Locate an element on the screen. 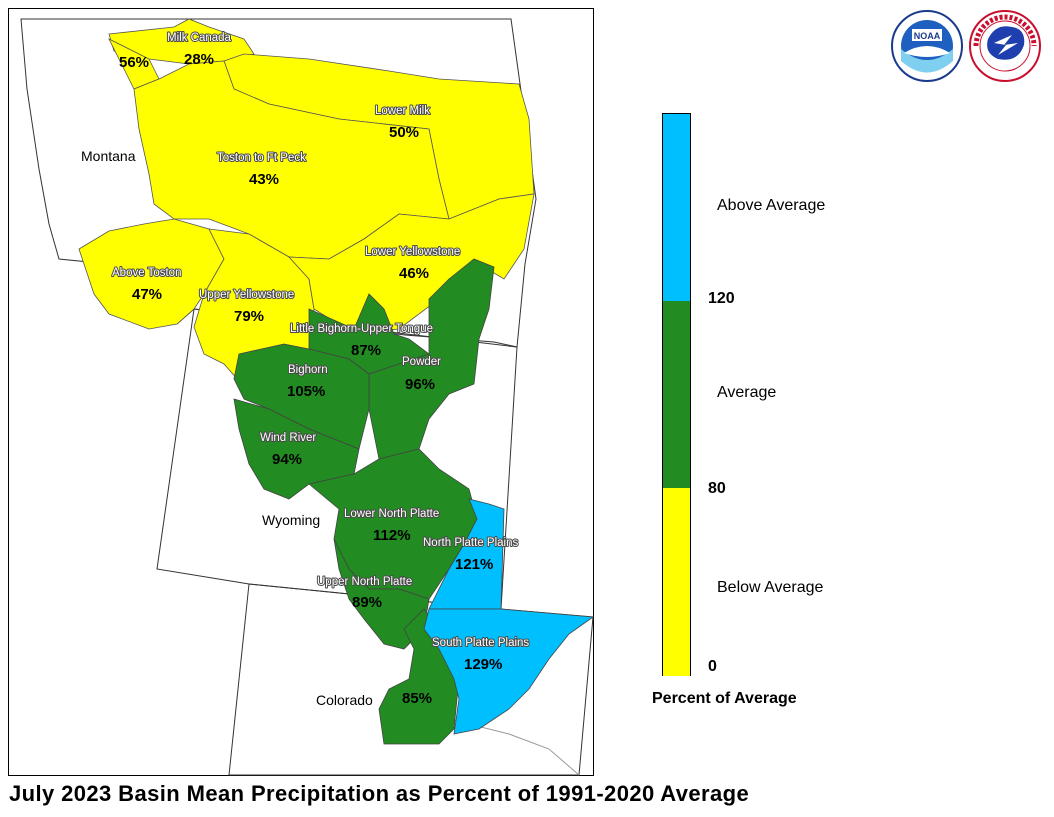 The height and width of the screenshot is (817, 1054). legend-color-bar is located at coordinates (676, 394).